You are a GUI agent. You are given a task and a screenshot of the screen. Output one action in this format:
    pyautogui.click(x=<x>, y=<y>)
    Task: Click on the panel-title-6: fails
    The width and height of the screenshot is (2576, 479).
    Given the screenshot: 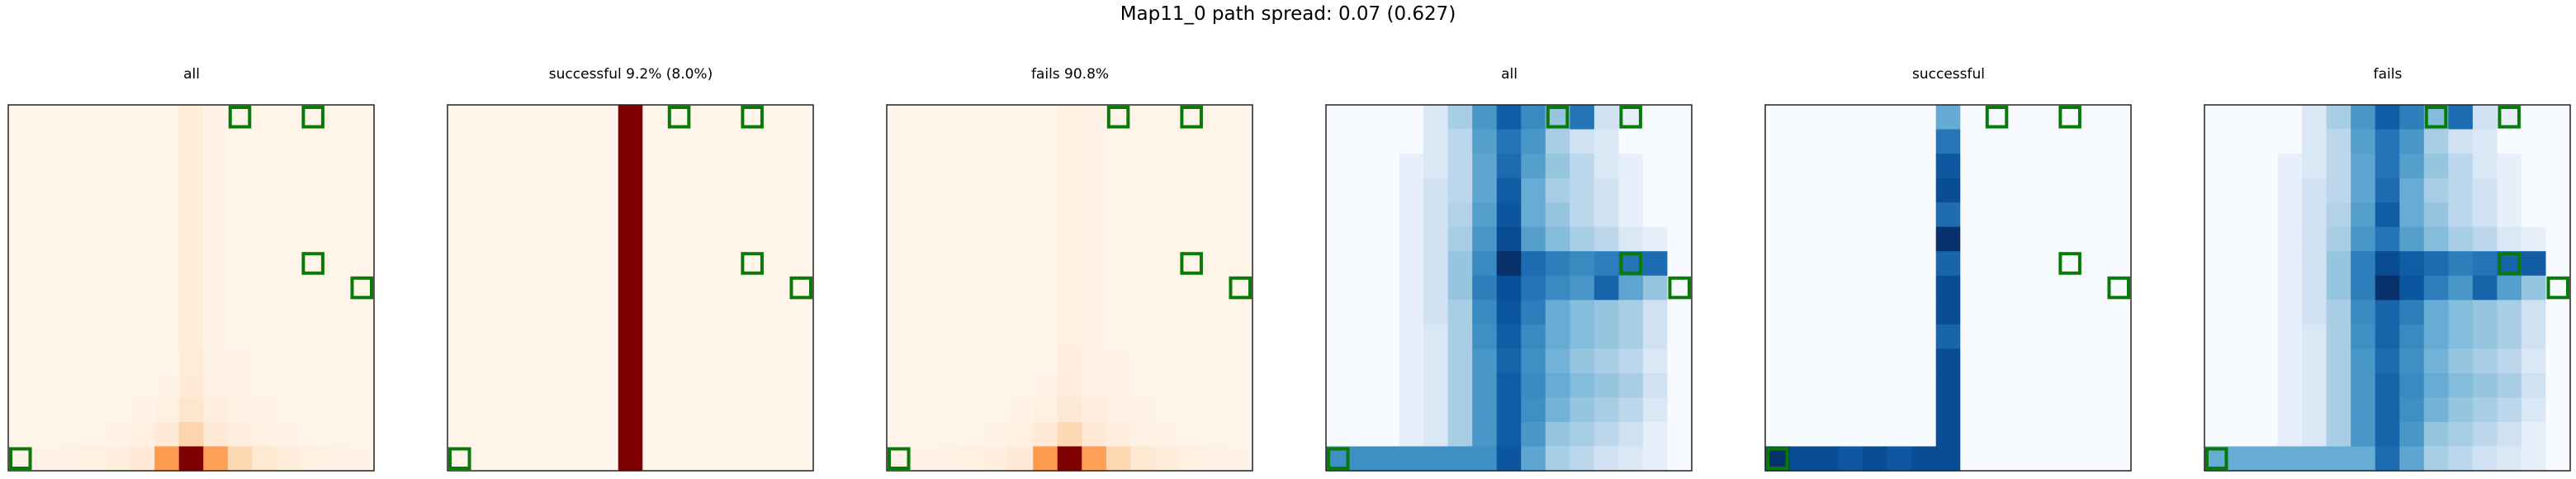 What is the action you would take?
    pyautogui.click(x=2388, y=75)
    